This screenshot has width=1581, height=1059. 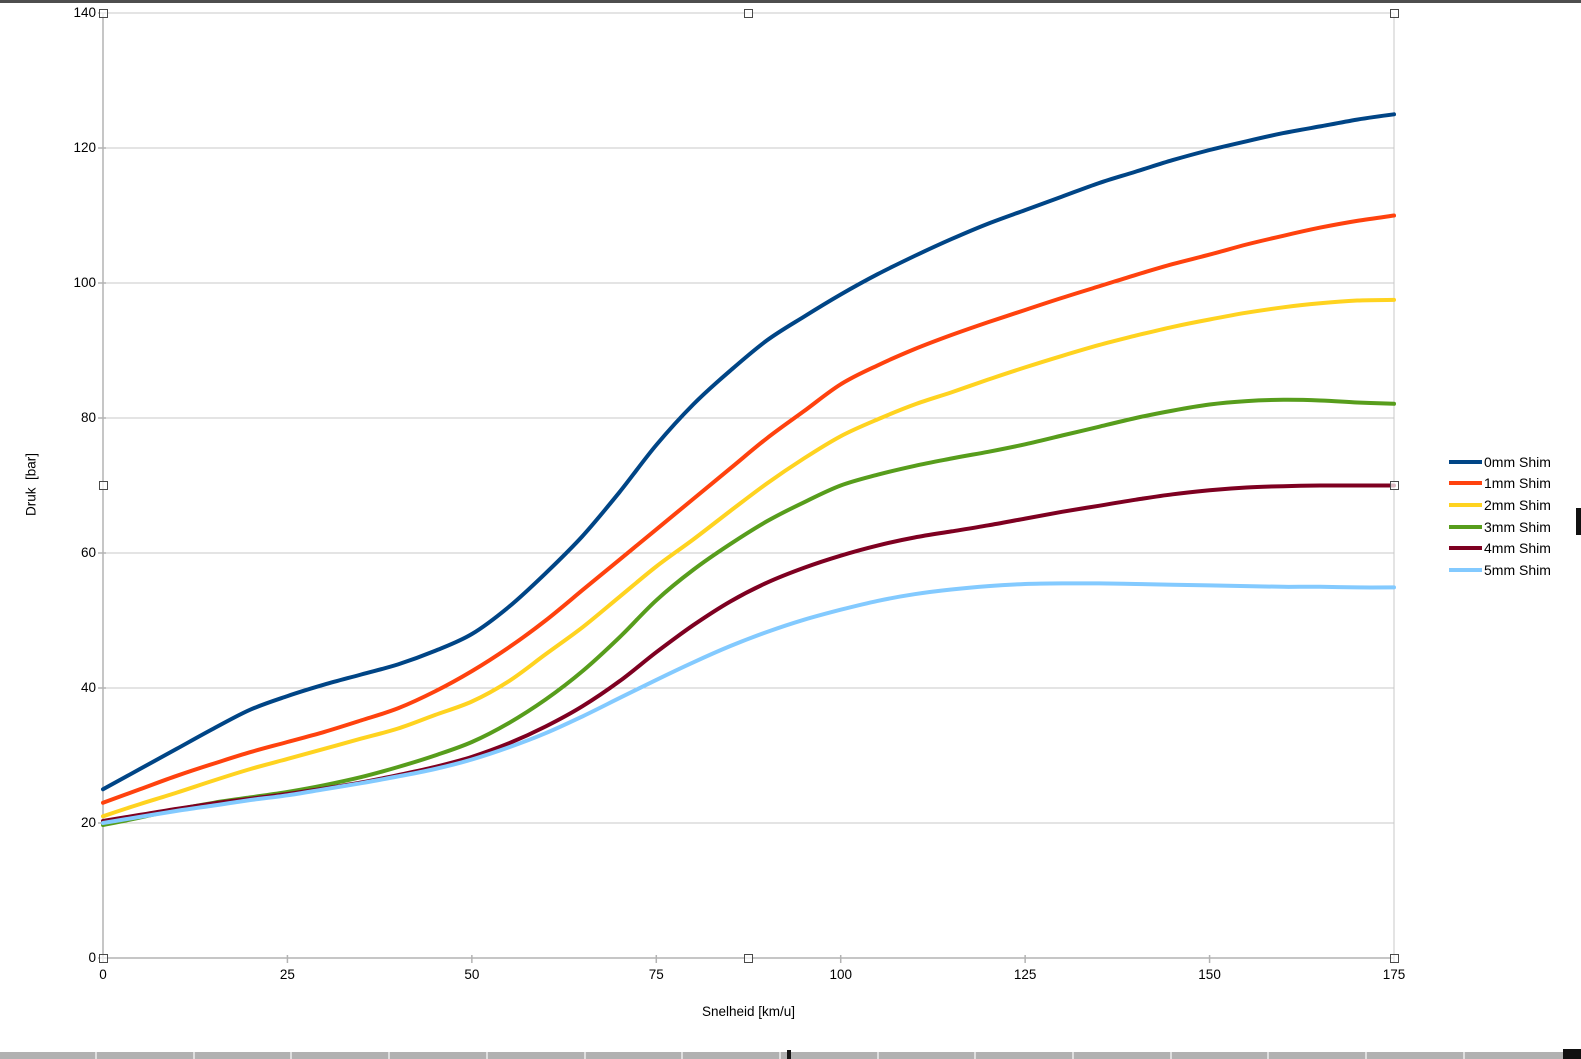 I want to click on x-tick-label: 50, so click(x=472, y=974).